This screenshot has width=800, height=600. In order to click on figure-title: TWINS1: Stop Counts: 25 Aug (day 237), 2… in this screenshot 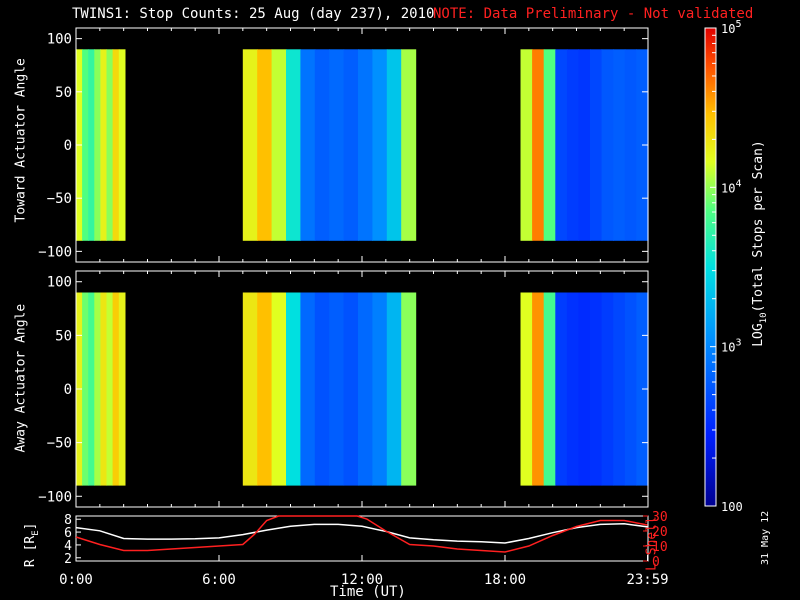, I will do `click(253, 14)`.